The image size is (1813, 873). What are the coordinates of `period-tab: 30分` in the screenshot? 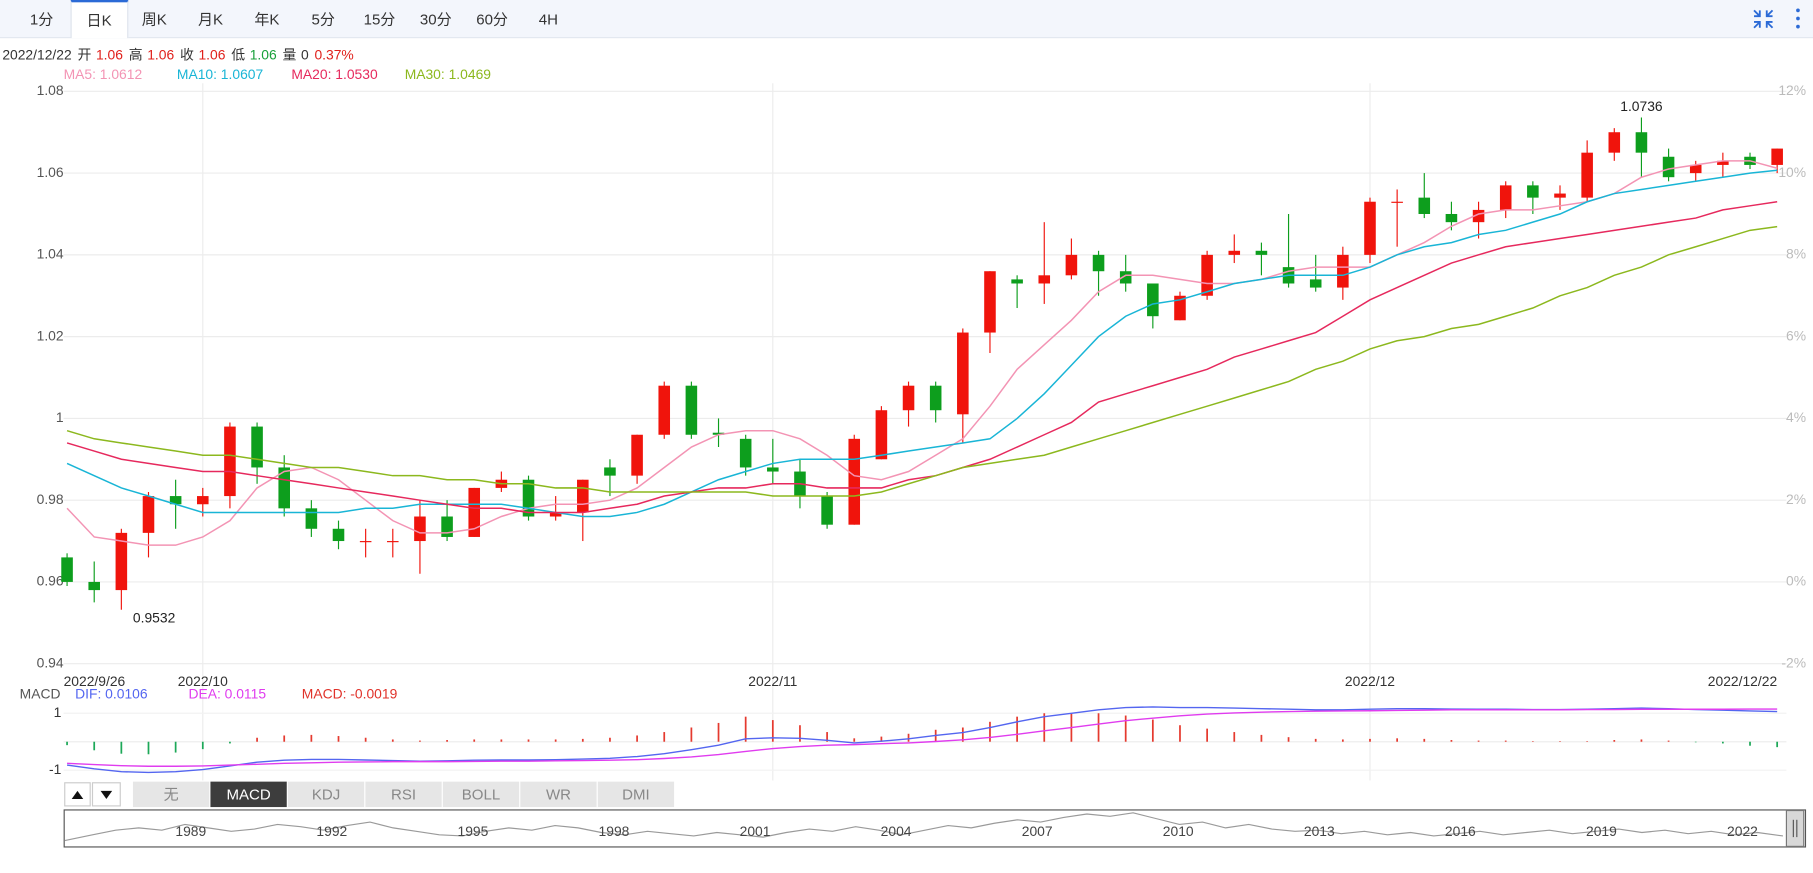 It's located at (435, 19).